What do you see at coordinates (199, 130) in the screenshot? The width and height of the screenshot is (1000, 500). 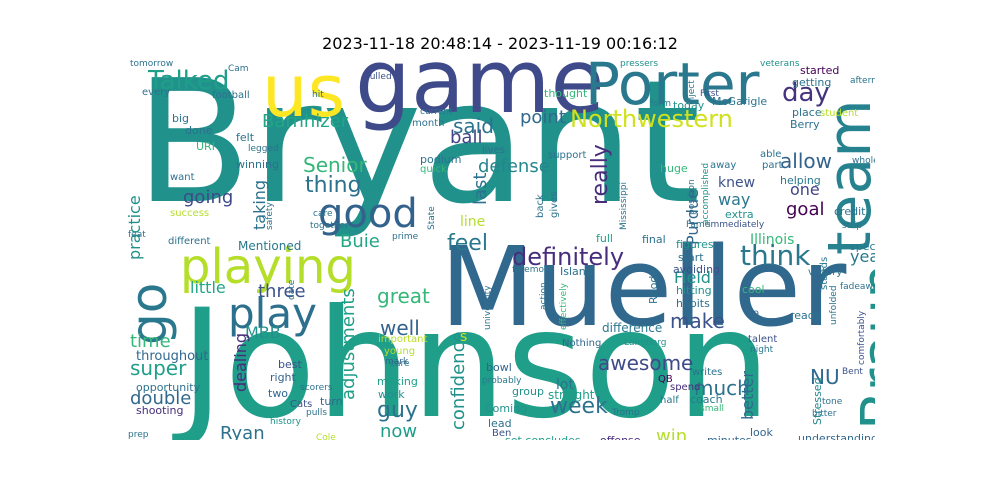 I see `cloud-word: done` at bounding box center [199, 130].